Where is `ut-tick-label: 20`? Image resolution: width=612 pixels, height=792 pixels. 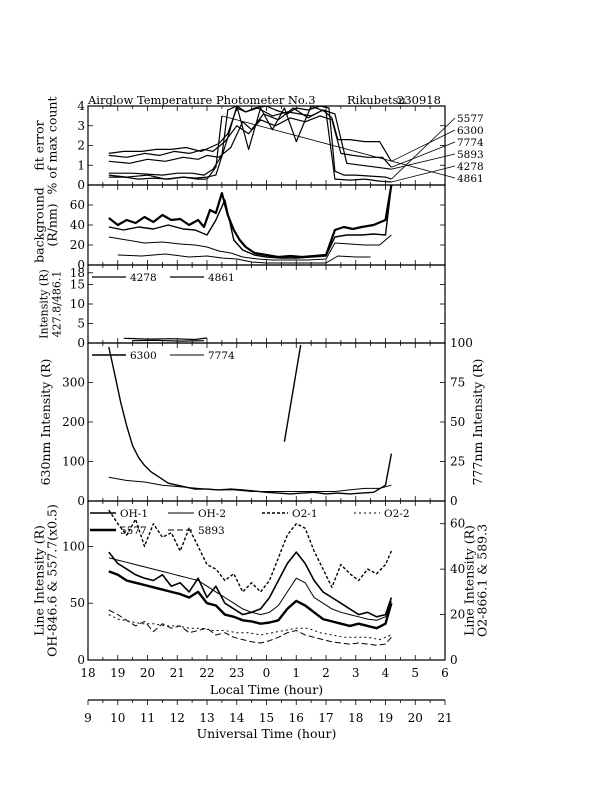 ut-tick-label: 20 is located at coordinates (415, 718).